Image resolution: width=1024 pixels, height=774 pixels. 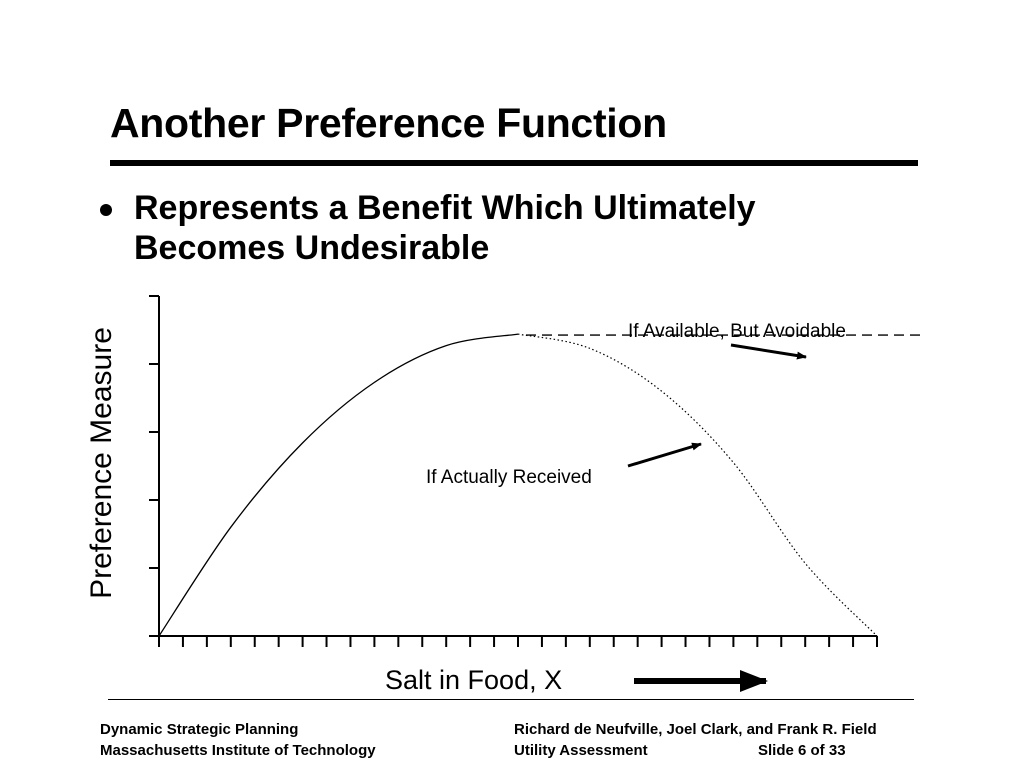 I want to click on footer-left-line-1: Dynamic Strategic Planning, so click(x=199, y=729).